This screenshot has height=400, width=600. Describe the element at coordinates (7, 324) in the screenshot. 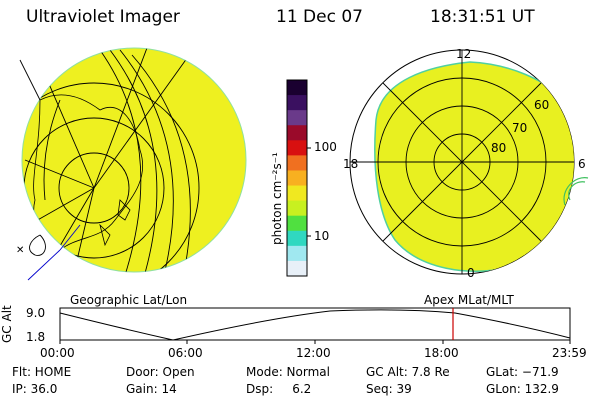

I see `timeline-axis-label: GC Alt` at that location.